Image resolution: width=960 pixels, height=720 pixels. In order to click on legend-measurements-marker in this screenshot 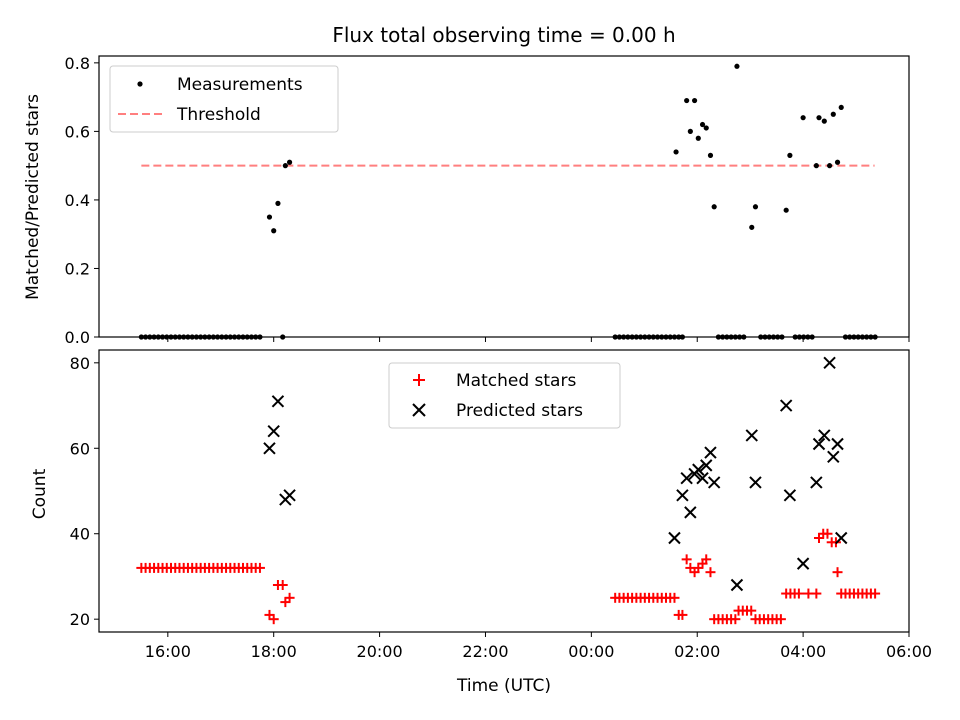, I will do `click(140, 84)`.